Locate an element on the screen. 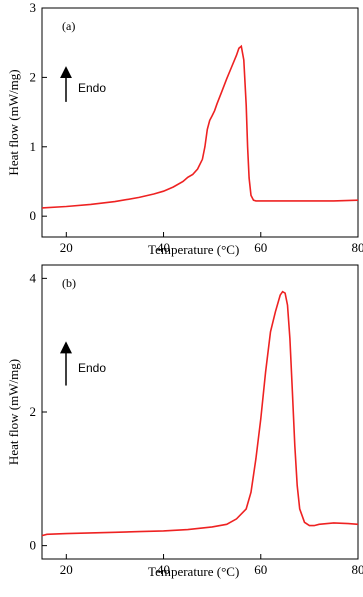  panel-label: (b) is located at coordinates (69, 283).